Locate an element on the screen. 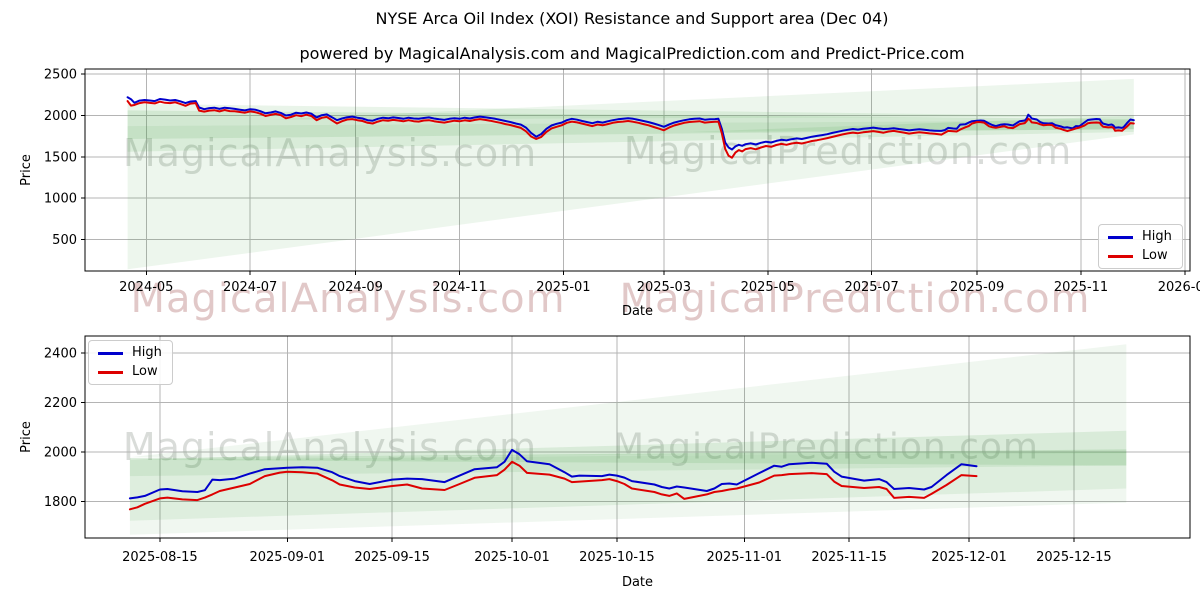 The height and width of the screenshot is (600, 1200). x-tick-label: 2025-09 is located at coordinates (977, 287).